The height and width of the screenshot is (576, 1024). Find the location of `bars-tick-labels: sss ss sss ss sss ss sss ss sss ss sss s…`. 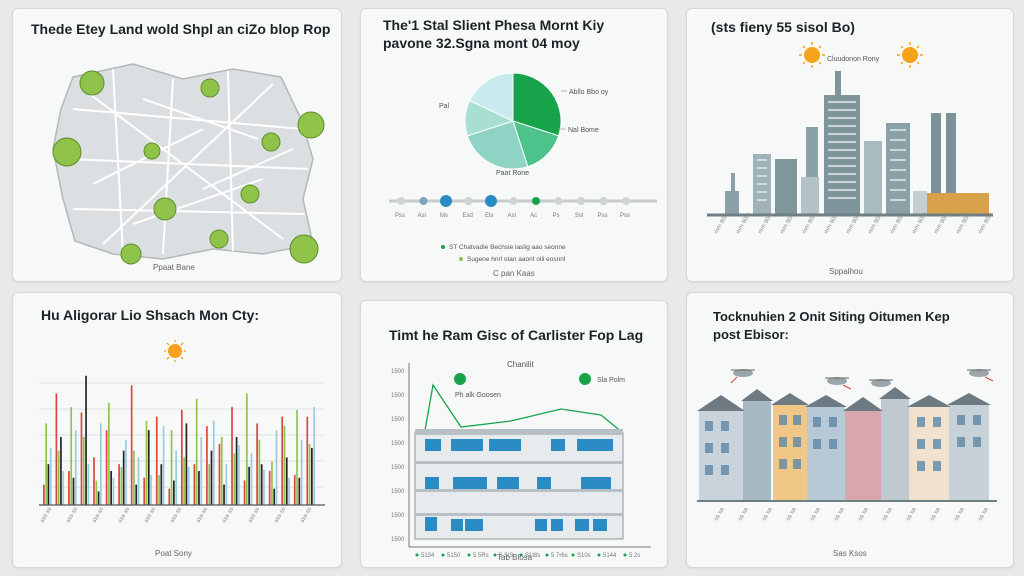

bars-tick-labels: sss ss sss ss sss ss sss ss sss ss sss s… is located at coordinates (177, 515).